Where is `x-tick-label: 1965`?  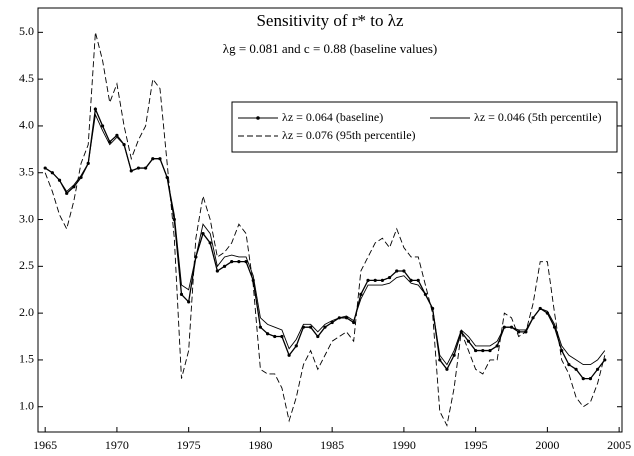
x-tick-label: 1965 is located at coordinates (45, 445).